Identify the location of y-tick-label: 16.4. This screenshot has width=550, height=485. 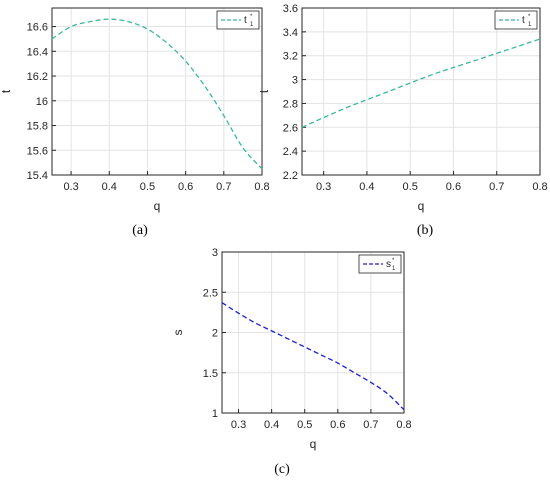
(37, 52).